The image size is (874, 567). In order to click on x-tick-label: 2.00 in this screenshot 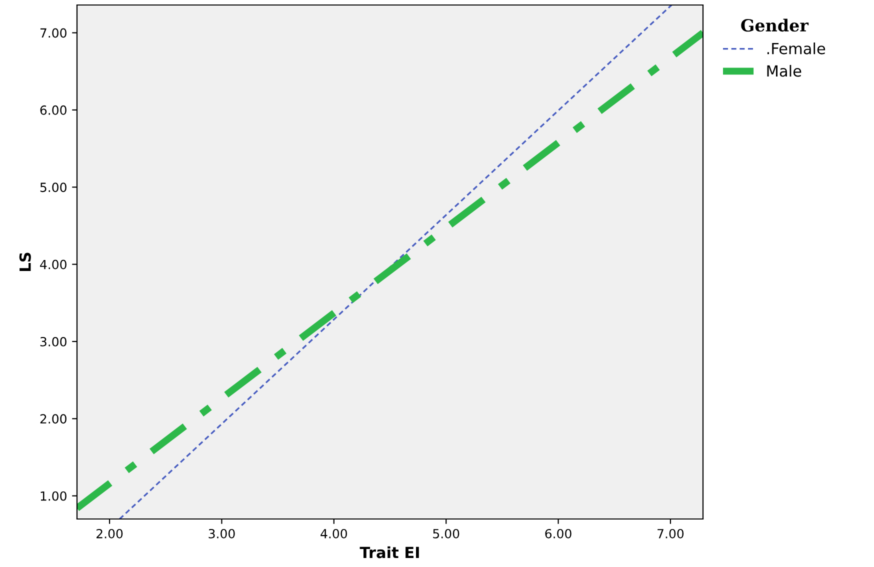, I will do `click(109, 533)`.